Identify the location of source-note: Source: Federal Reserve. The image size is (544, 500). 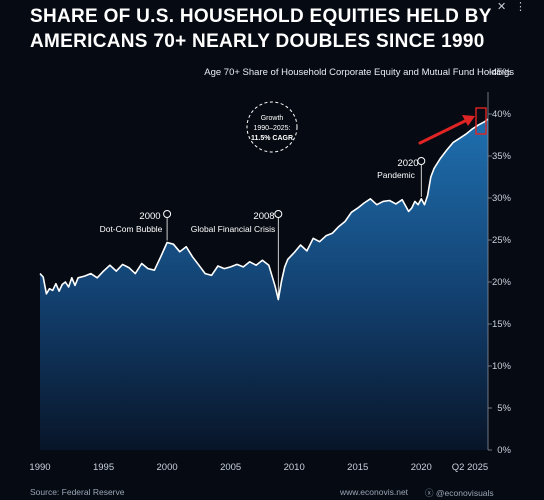
(77, 492).